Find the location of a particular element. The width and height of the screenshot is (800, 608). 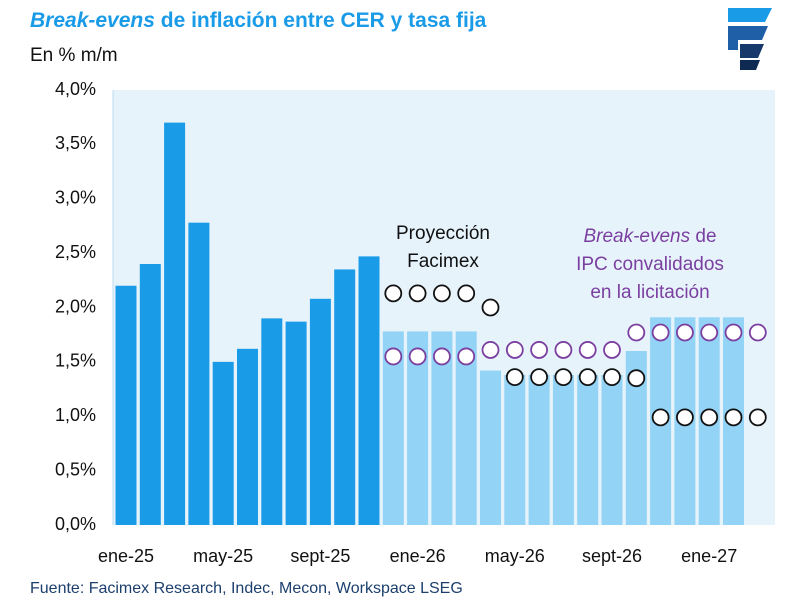

y-tick-label: 0,5% is located at coordinates (75, 469).